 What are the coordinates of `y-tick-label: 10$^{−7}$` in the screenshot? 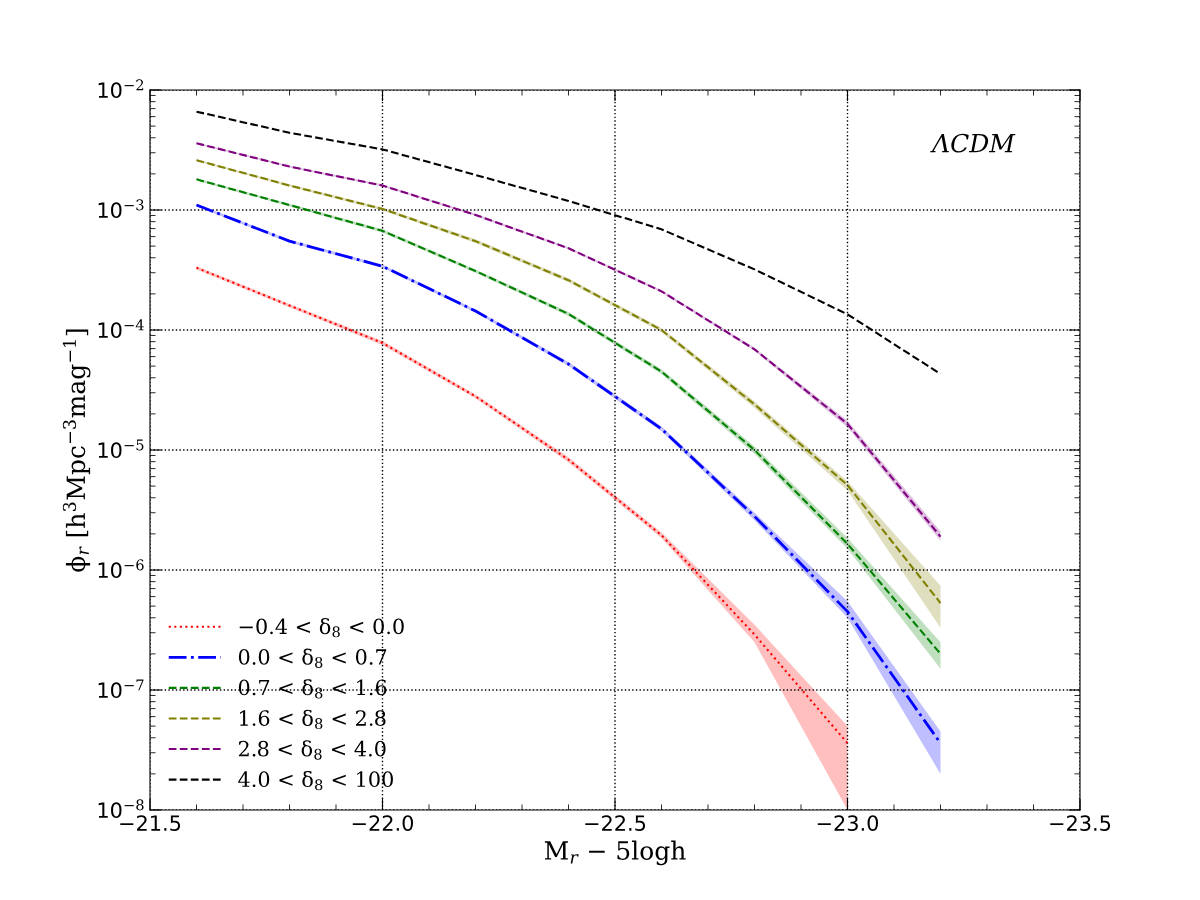 It's located at (121, 689).